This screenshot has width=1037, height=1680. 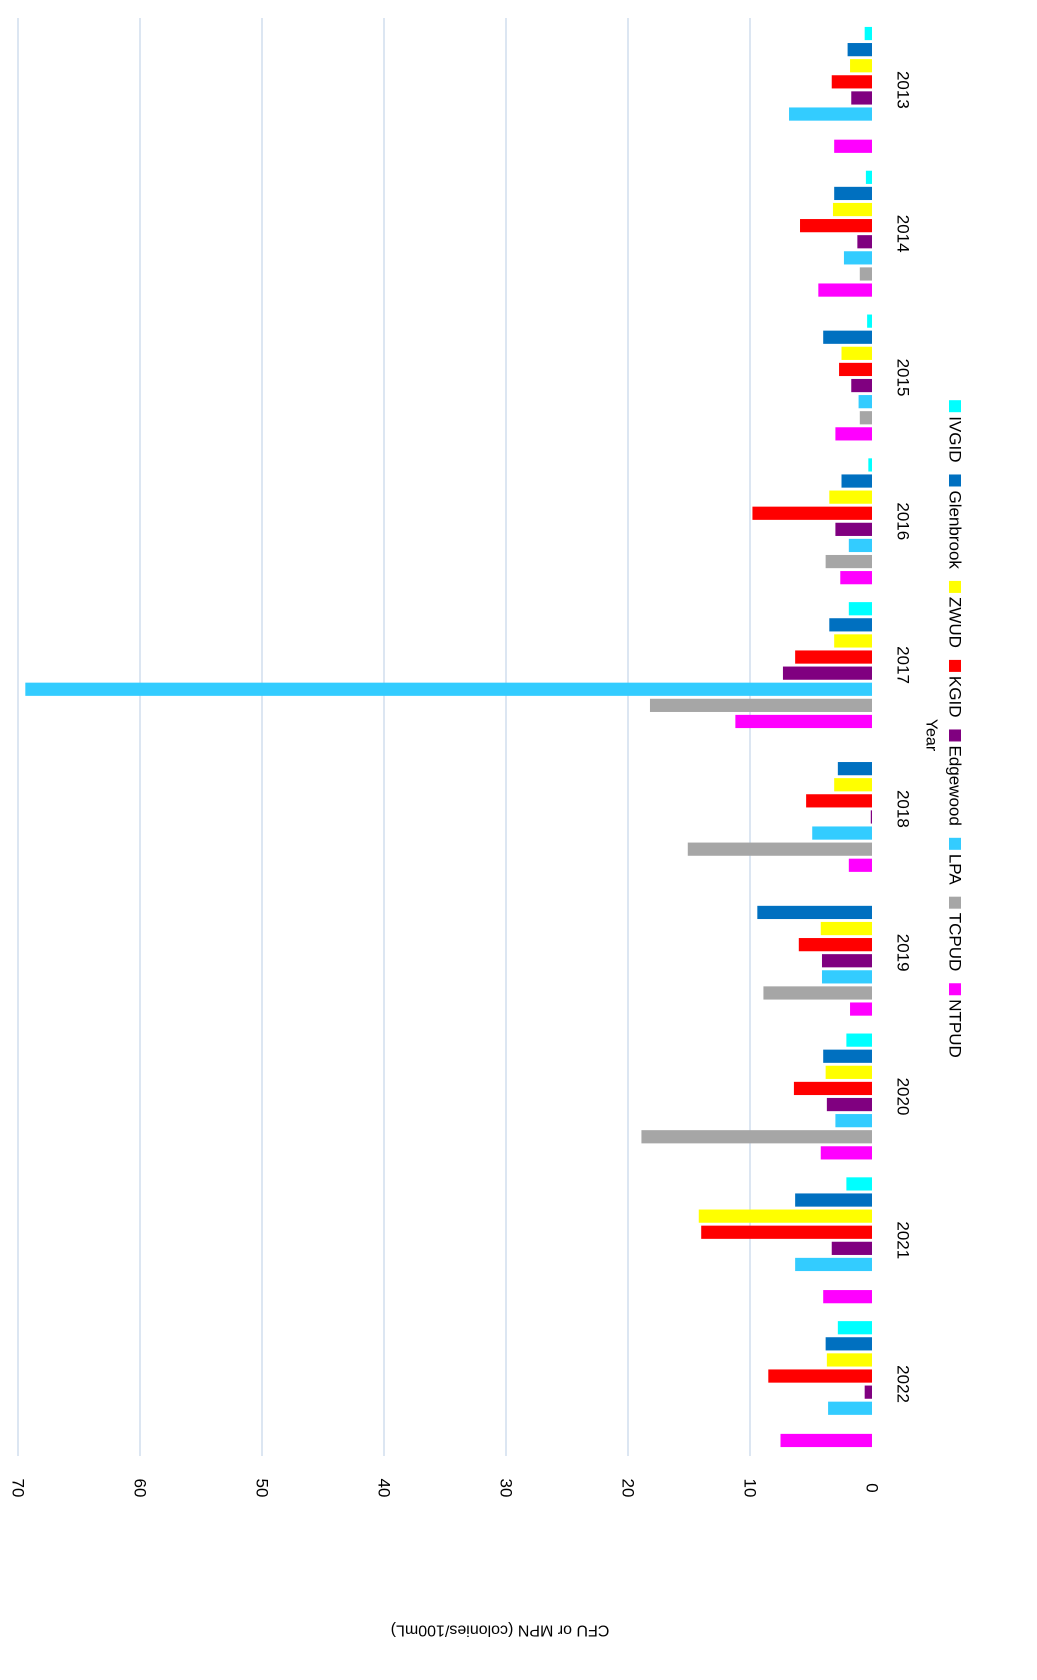 What do you see at coordinates (839, 801) in the screenshot?
I see `bar-kgid-2018` at bounding box center [839, 801].